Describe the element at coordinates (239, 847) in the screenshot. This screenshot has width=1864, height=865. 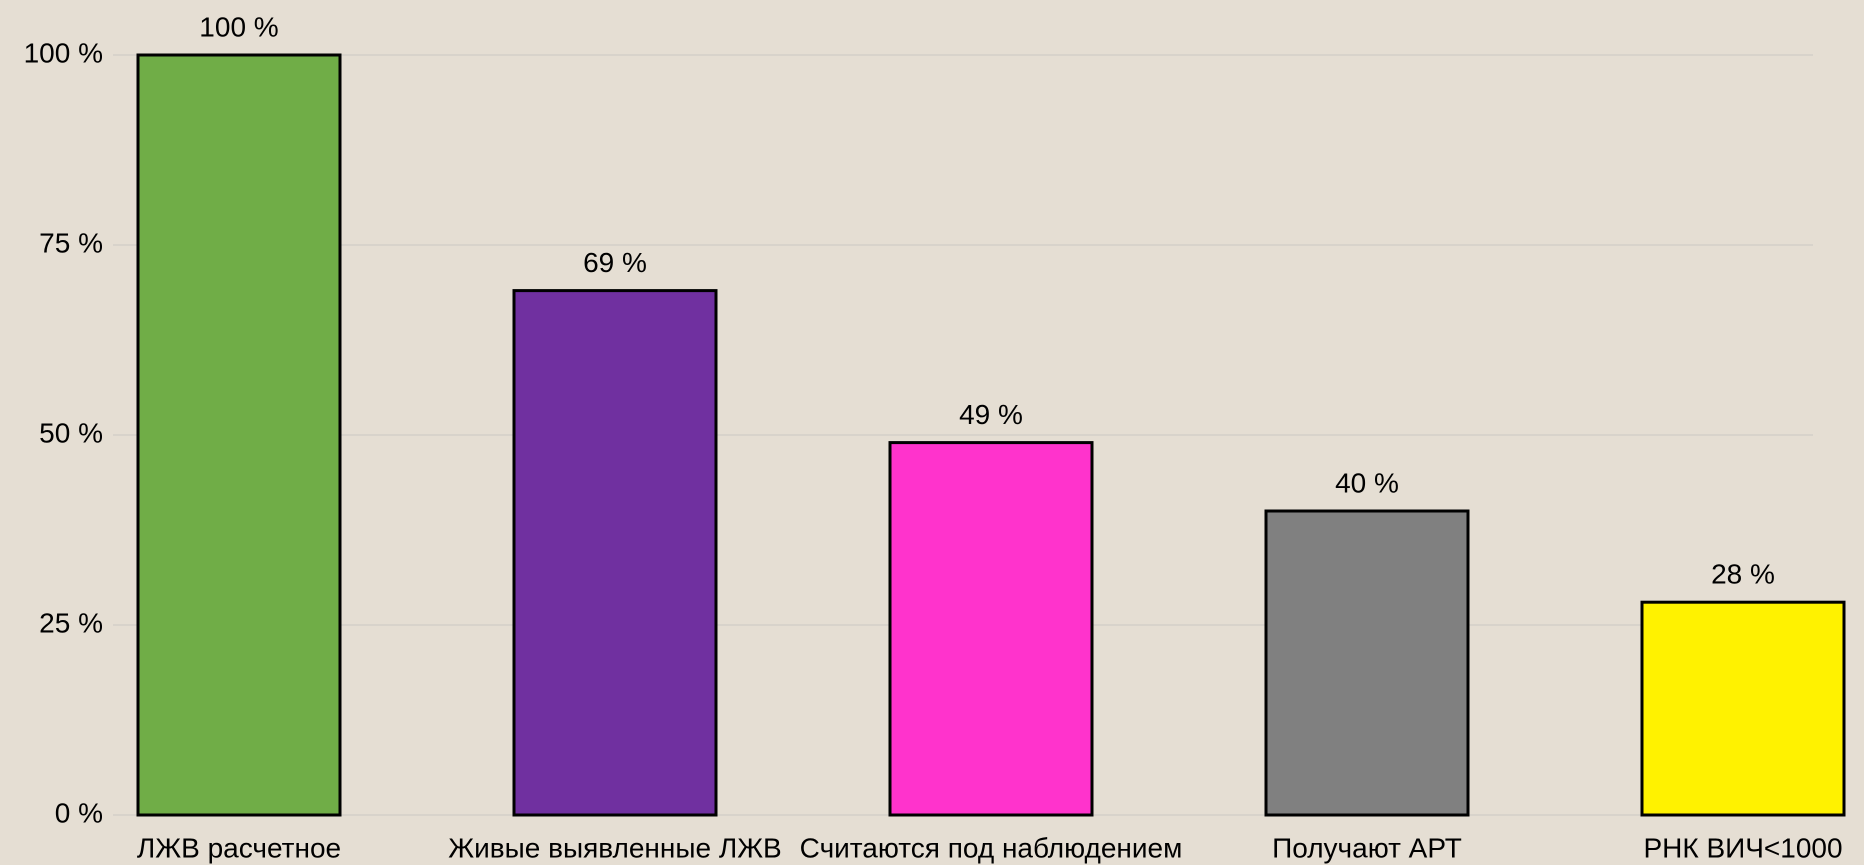
I see `x-tick-label: ЛЖВ расчетное` at that location.